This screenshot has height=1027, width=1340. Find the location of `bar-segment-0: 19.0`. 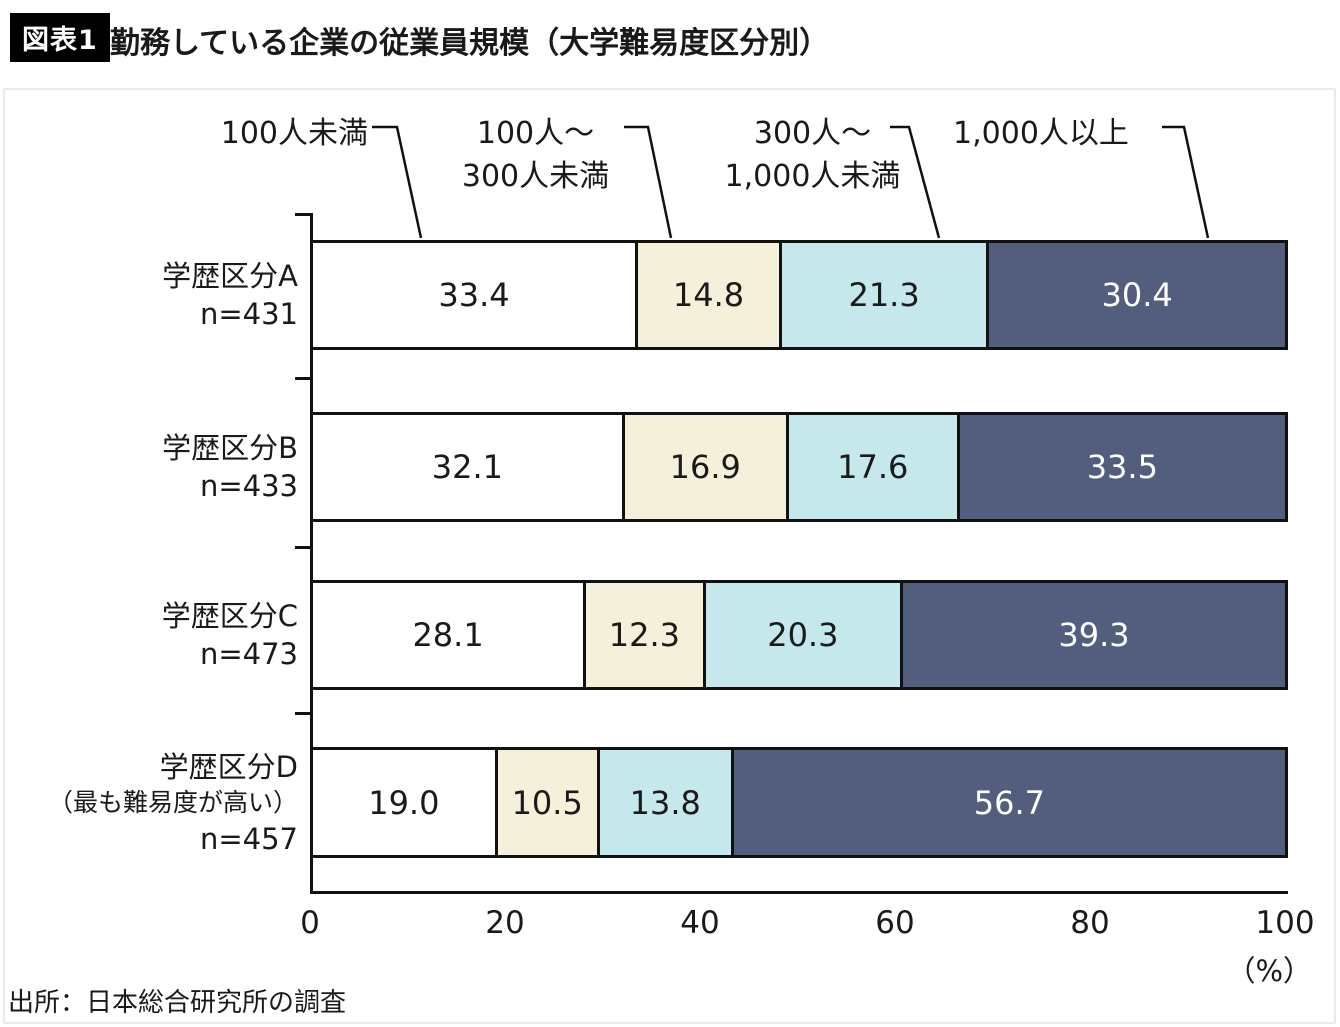

bar-segment-0: 19.0 is located at coordinates (405, 802).